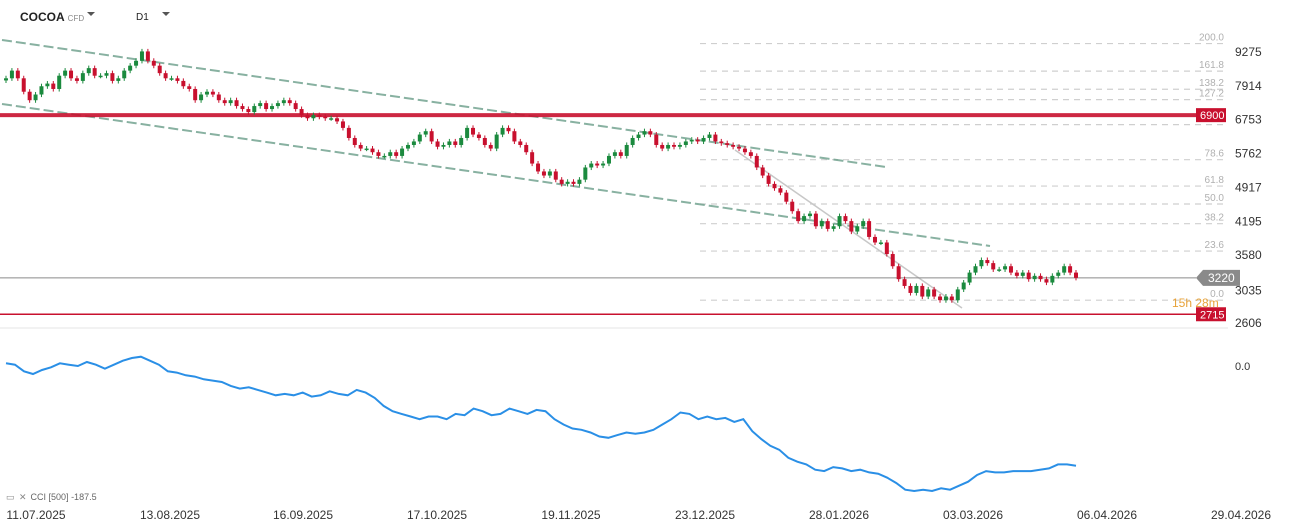 The width and height of the screenshot is (1294, 531). What do you see at coordinates (166, 14) in the screenshot?
I see `timeframe-dropdown-icon` at bounding box center [166, 14].